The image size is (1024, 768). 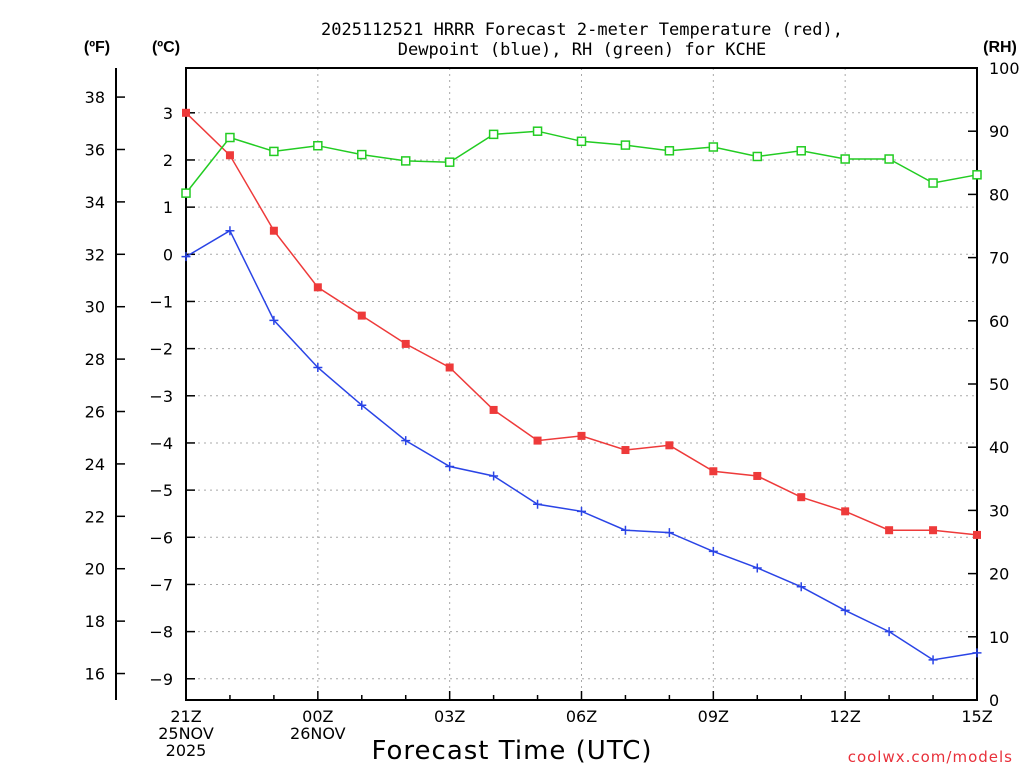 I want to click on fahrenheit-axis: 38 36 34 32 30 28 26 24 22 20 18 16, so click(x=105, y=386).